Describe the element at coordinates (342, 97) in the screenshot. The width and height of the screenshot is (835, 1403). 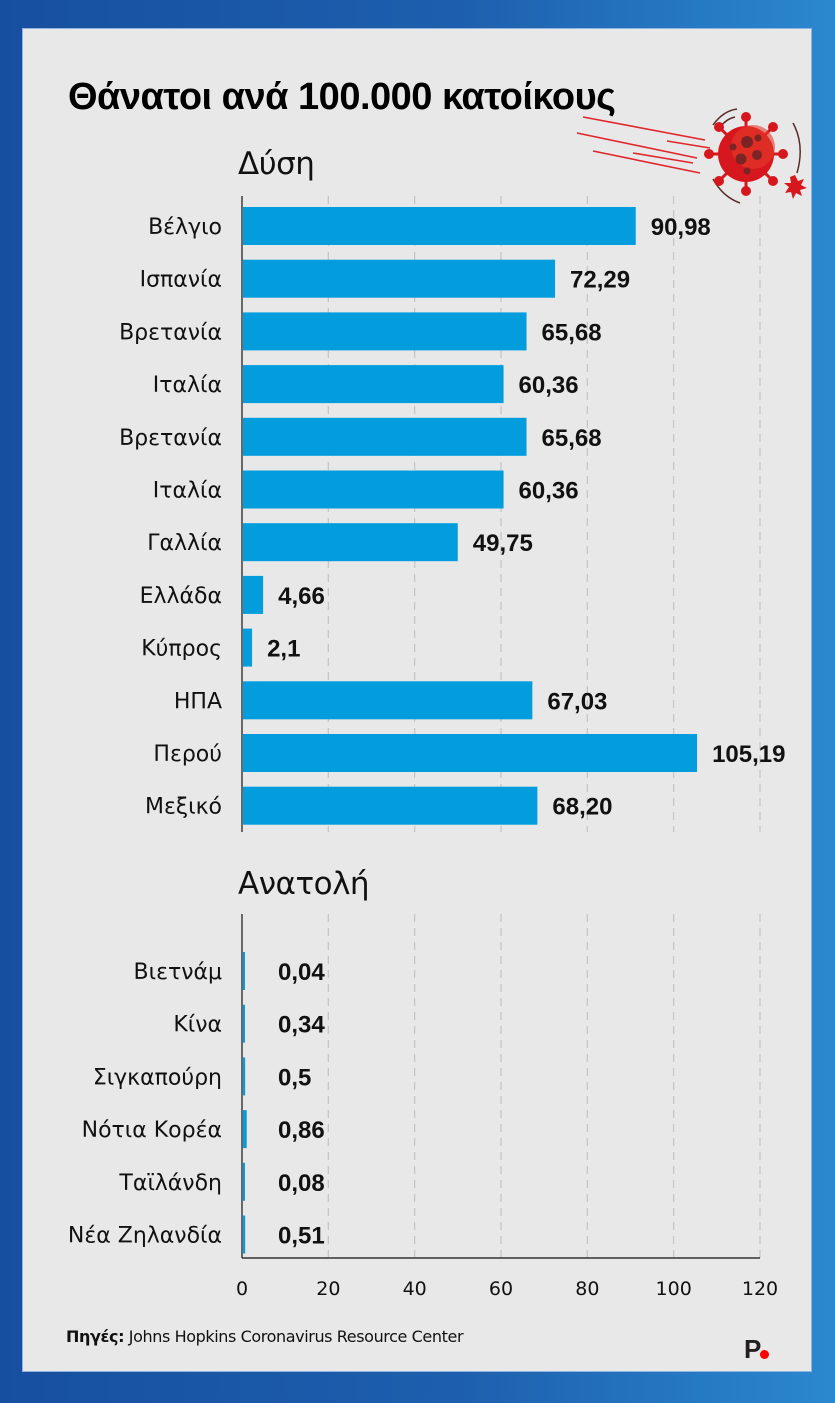
I see `chart-title: Θάνατοι ανά 100.000 κατοίκους` at that location.